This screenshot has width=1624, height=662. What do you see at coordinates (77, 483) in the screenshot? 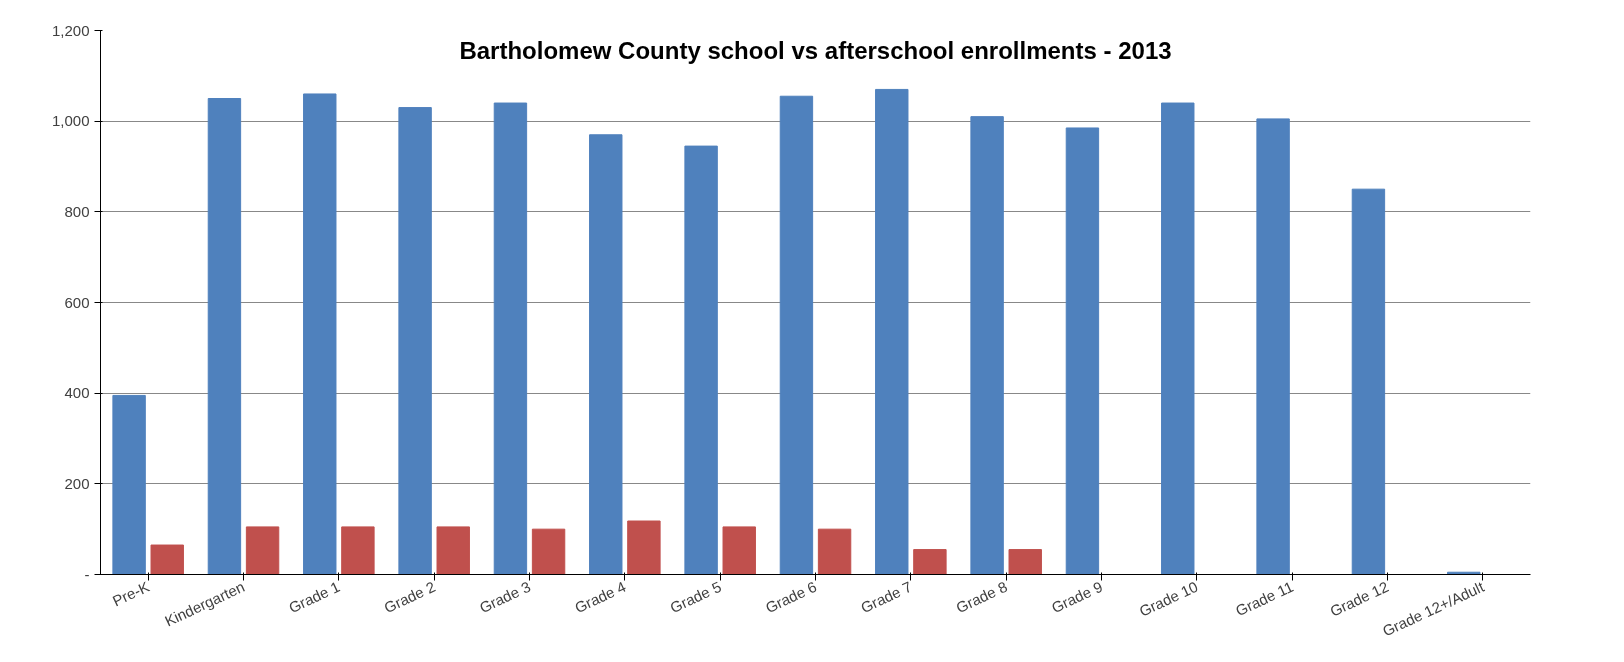
I see `y-tick-label: 200` at bounding box center [77, 483].